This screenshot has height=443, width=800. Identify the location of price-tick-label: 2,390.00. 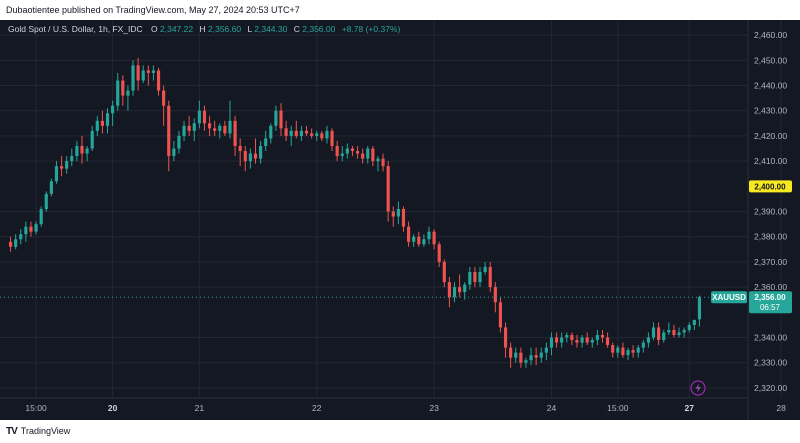
(770, 212).